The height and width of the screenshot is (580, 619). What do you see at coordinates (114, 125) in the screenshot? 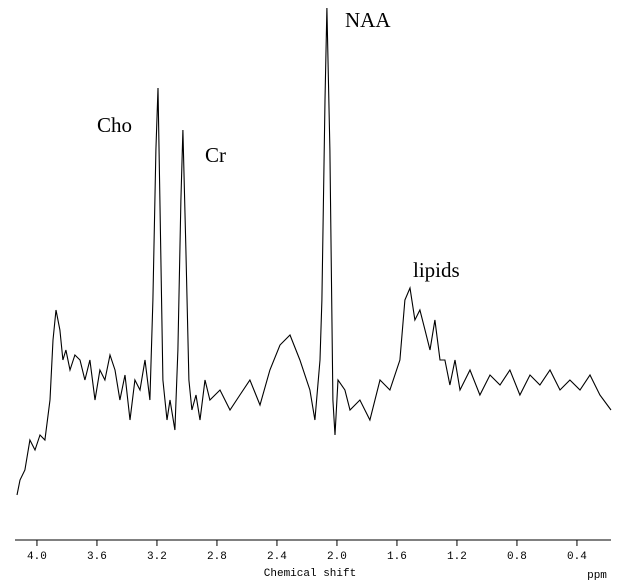
I see `annotation: Cho` at bounding box center [114, 125].